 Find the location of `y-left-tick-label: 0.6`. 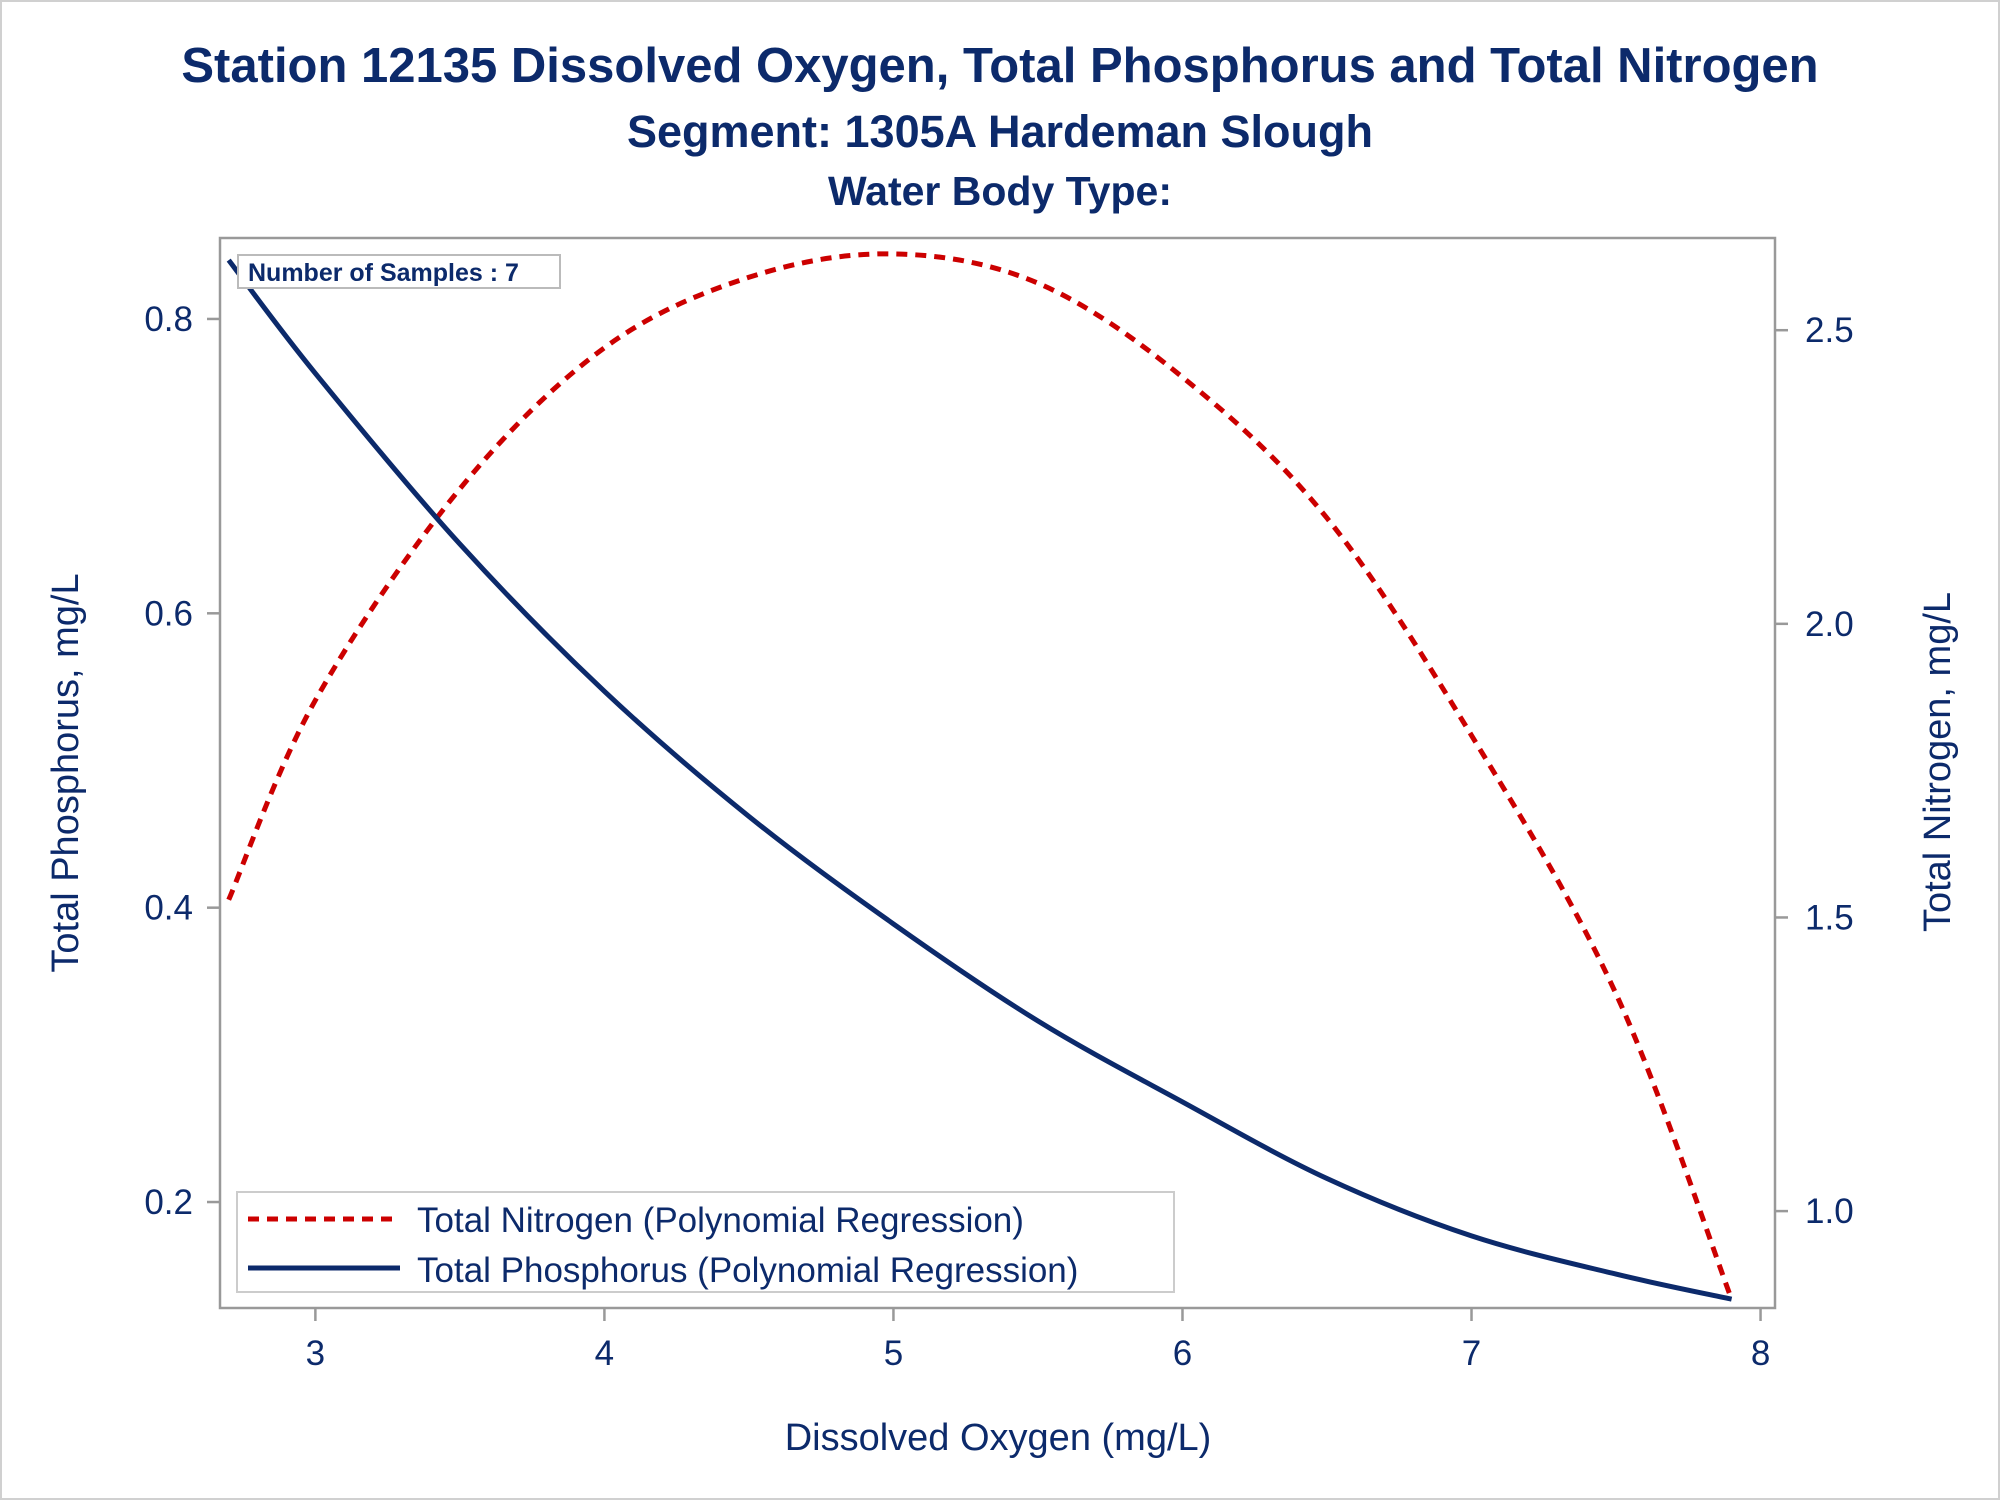

y-left-tick-label: 0.6 is located at coordinates (168, 613).